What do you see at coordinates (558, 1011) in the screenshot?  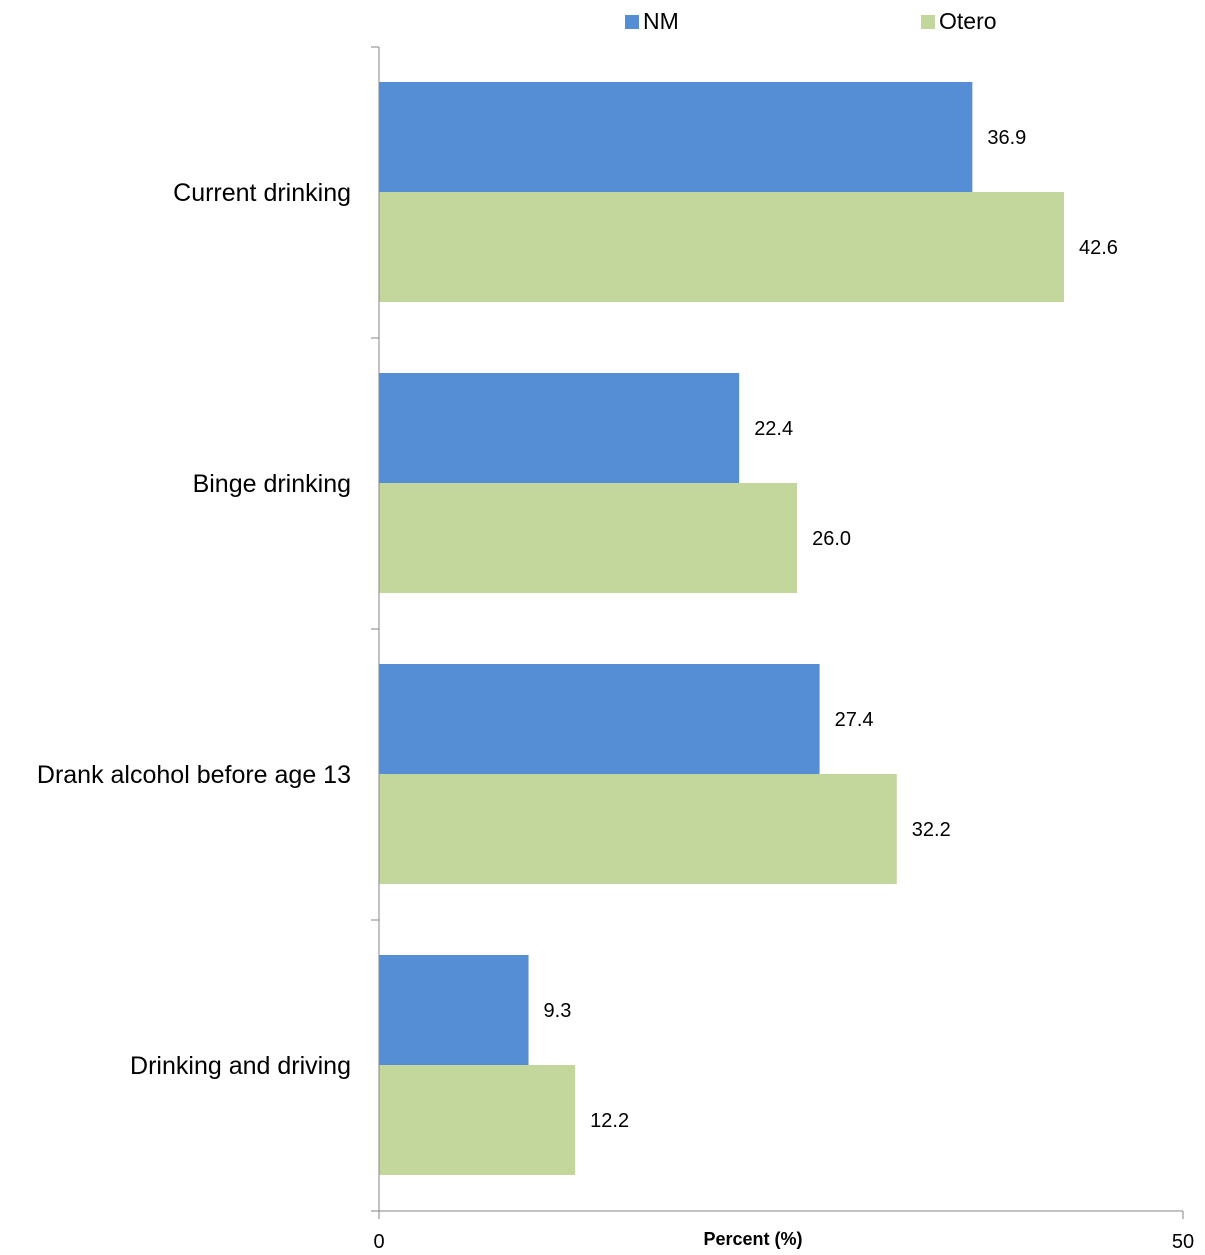 I see `value-label-nm-3: 9.3` at bounding box center [558, 1011].